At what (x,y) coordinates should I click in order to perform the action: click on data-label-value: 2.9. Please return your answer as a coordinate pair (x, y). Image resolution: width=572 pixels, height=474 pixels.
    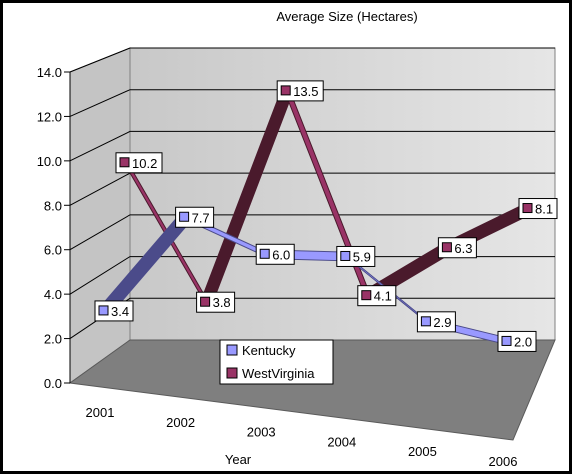
    Looking at the image, I should click on (442, 322).